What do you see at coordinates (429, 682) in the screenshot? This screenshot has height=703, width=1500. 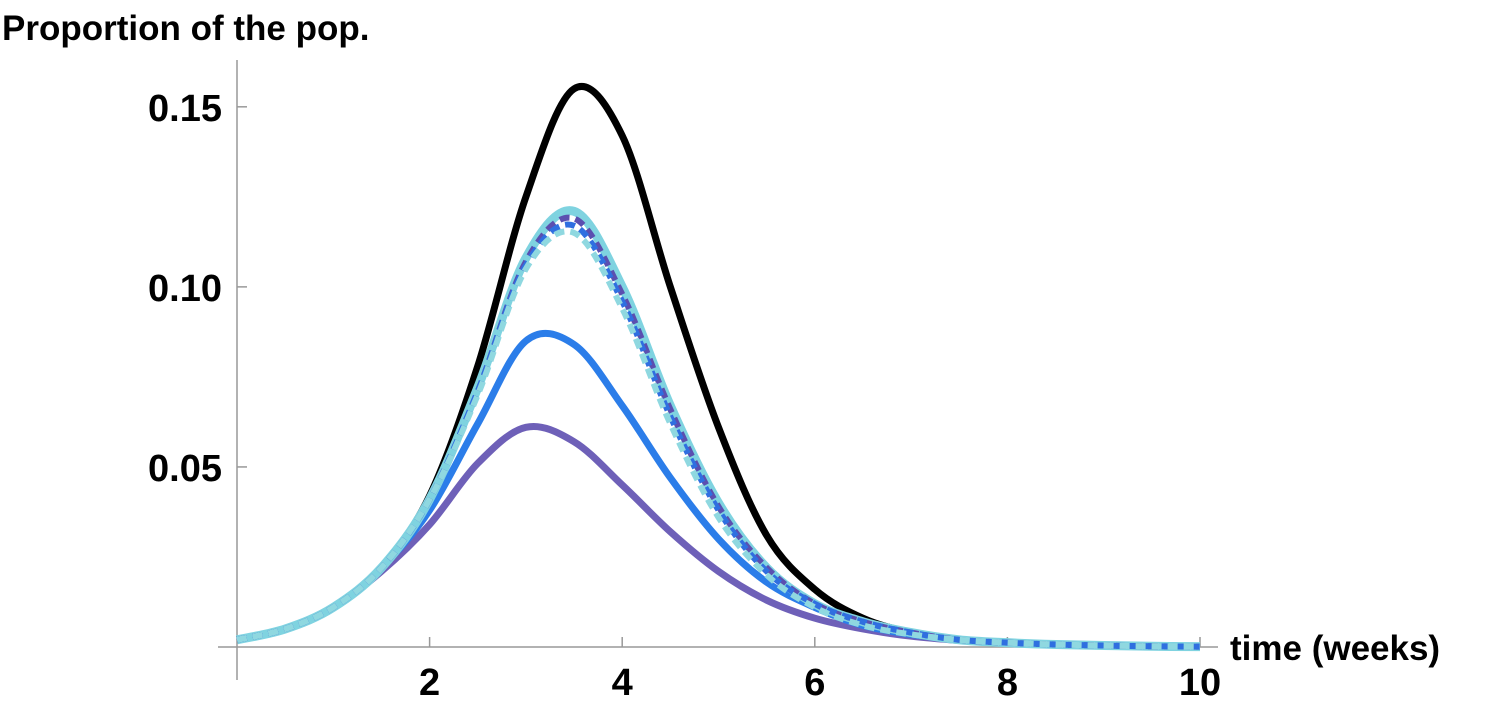 I see `x-tick-label: 2` at bounding box center [429, 682].